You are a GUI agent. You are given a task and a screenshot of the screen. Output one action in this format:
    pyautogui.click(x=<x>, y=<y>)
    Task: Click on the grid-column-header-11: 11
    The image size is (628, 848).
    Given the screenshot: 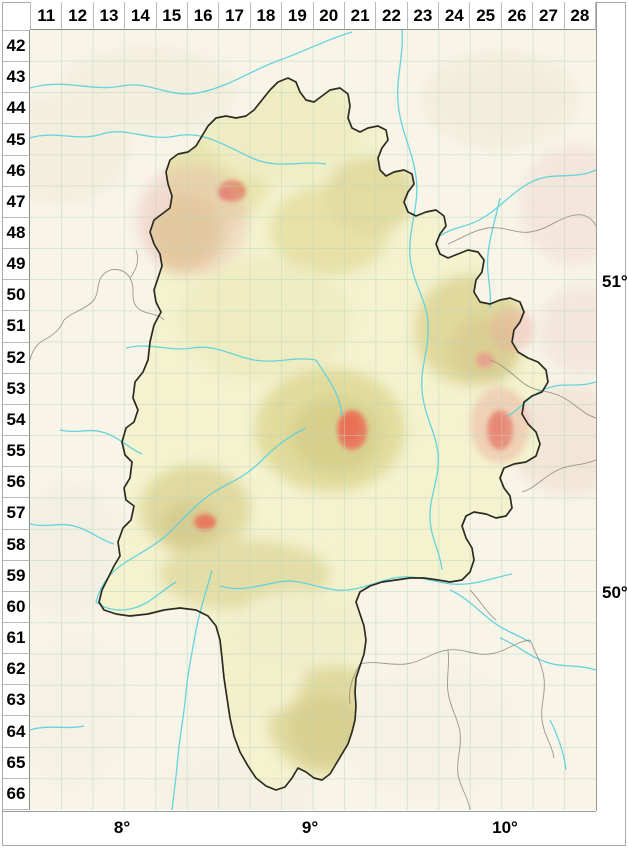 What is the action you would take?
    pyautogui.click(x=46, y=16)
    